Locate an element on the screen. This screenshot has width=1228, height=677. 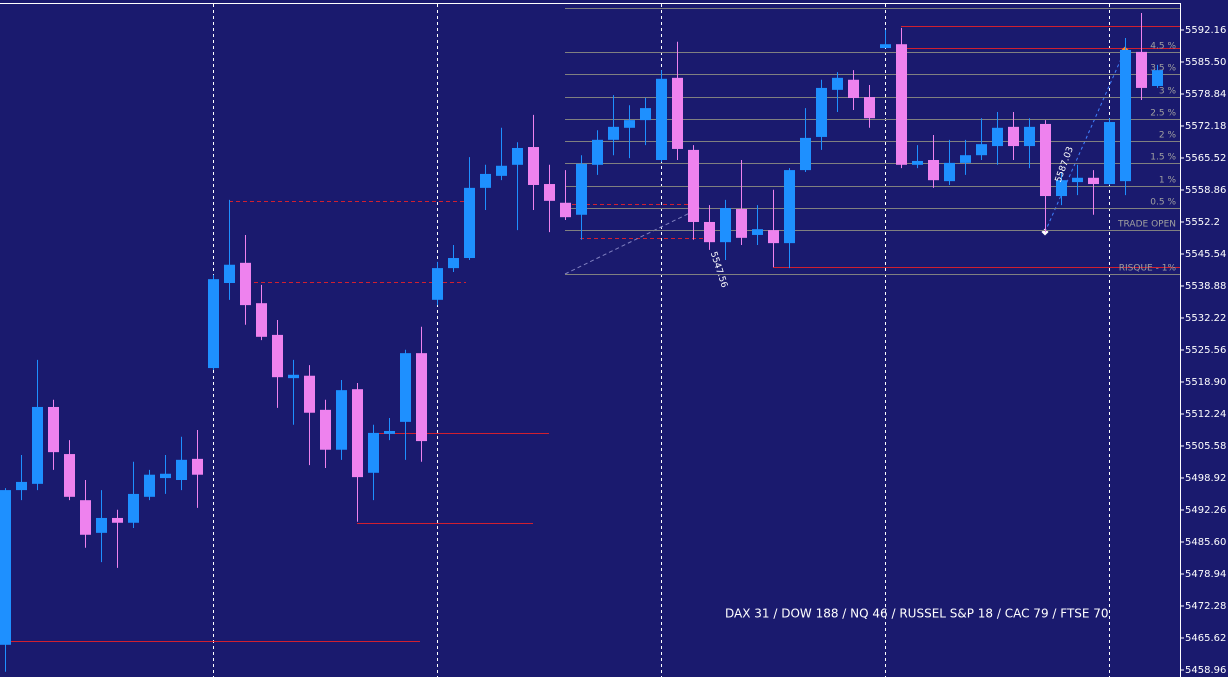
level-label: 2.5 % is located at coordinates (1163, 114).